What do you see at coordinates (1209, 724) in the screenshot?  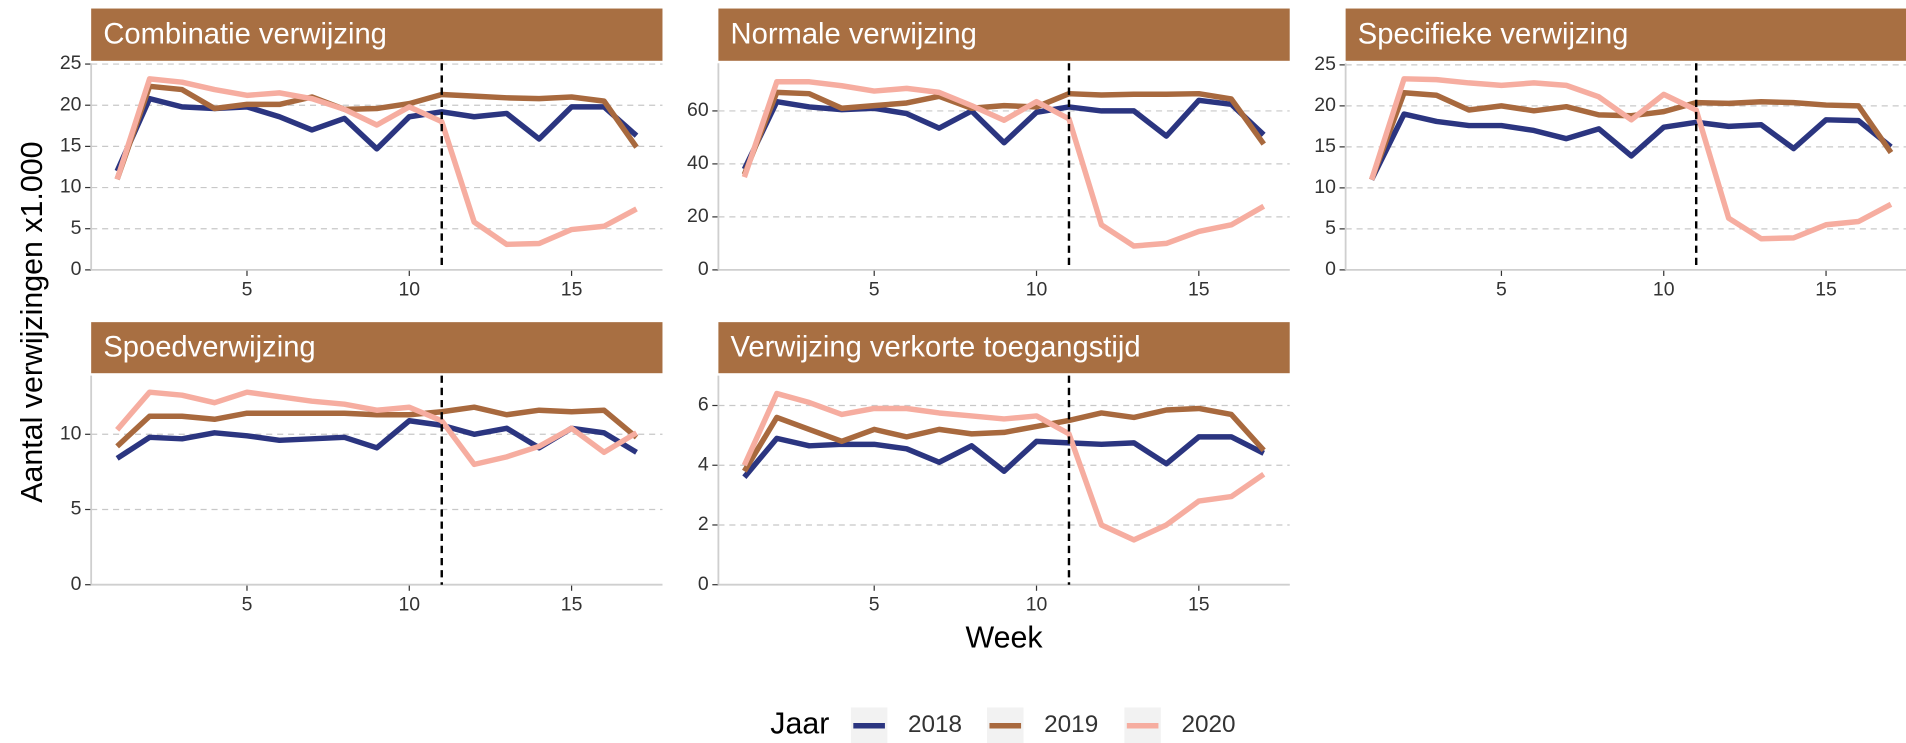 I see `legend-label: 2020` at bounding box center [1209, 724].